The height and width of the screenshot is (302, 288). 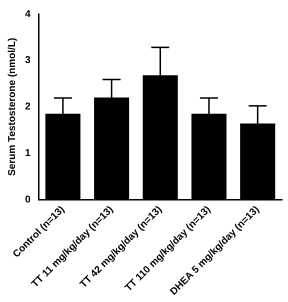 I want to click on y-tick-label: 0, so click(x=28, y=200).